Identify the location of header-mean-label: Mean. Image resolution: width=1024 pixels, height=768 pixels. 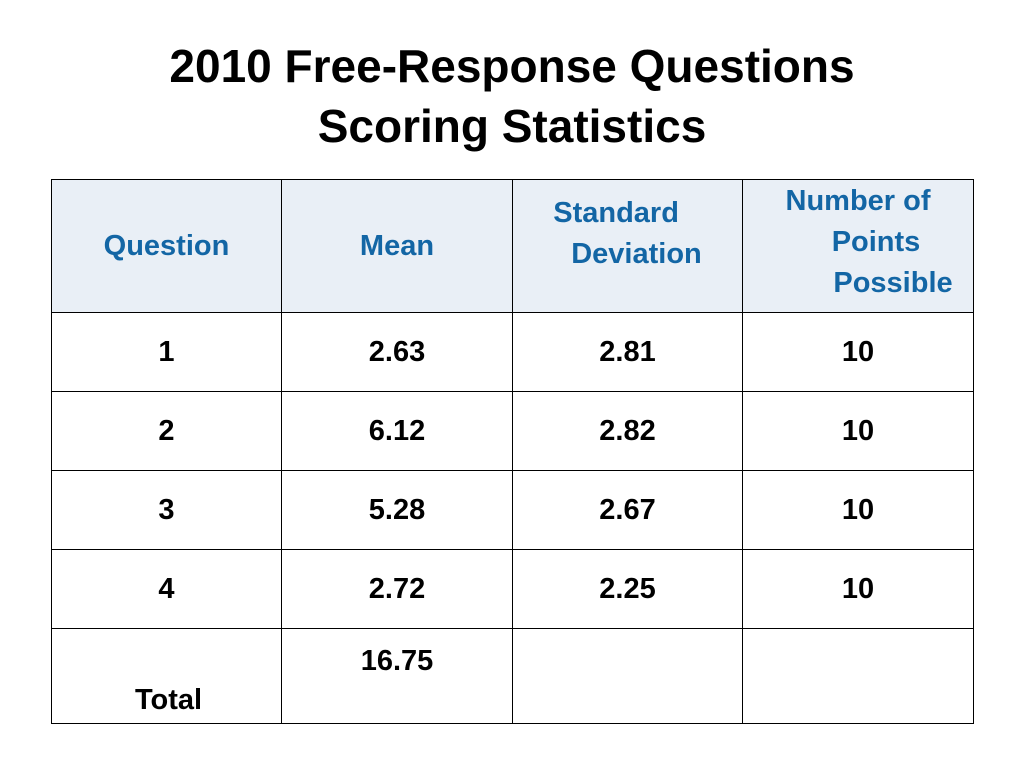
(397, 245).